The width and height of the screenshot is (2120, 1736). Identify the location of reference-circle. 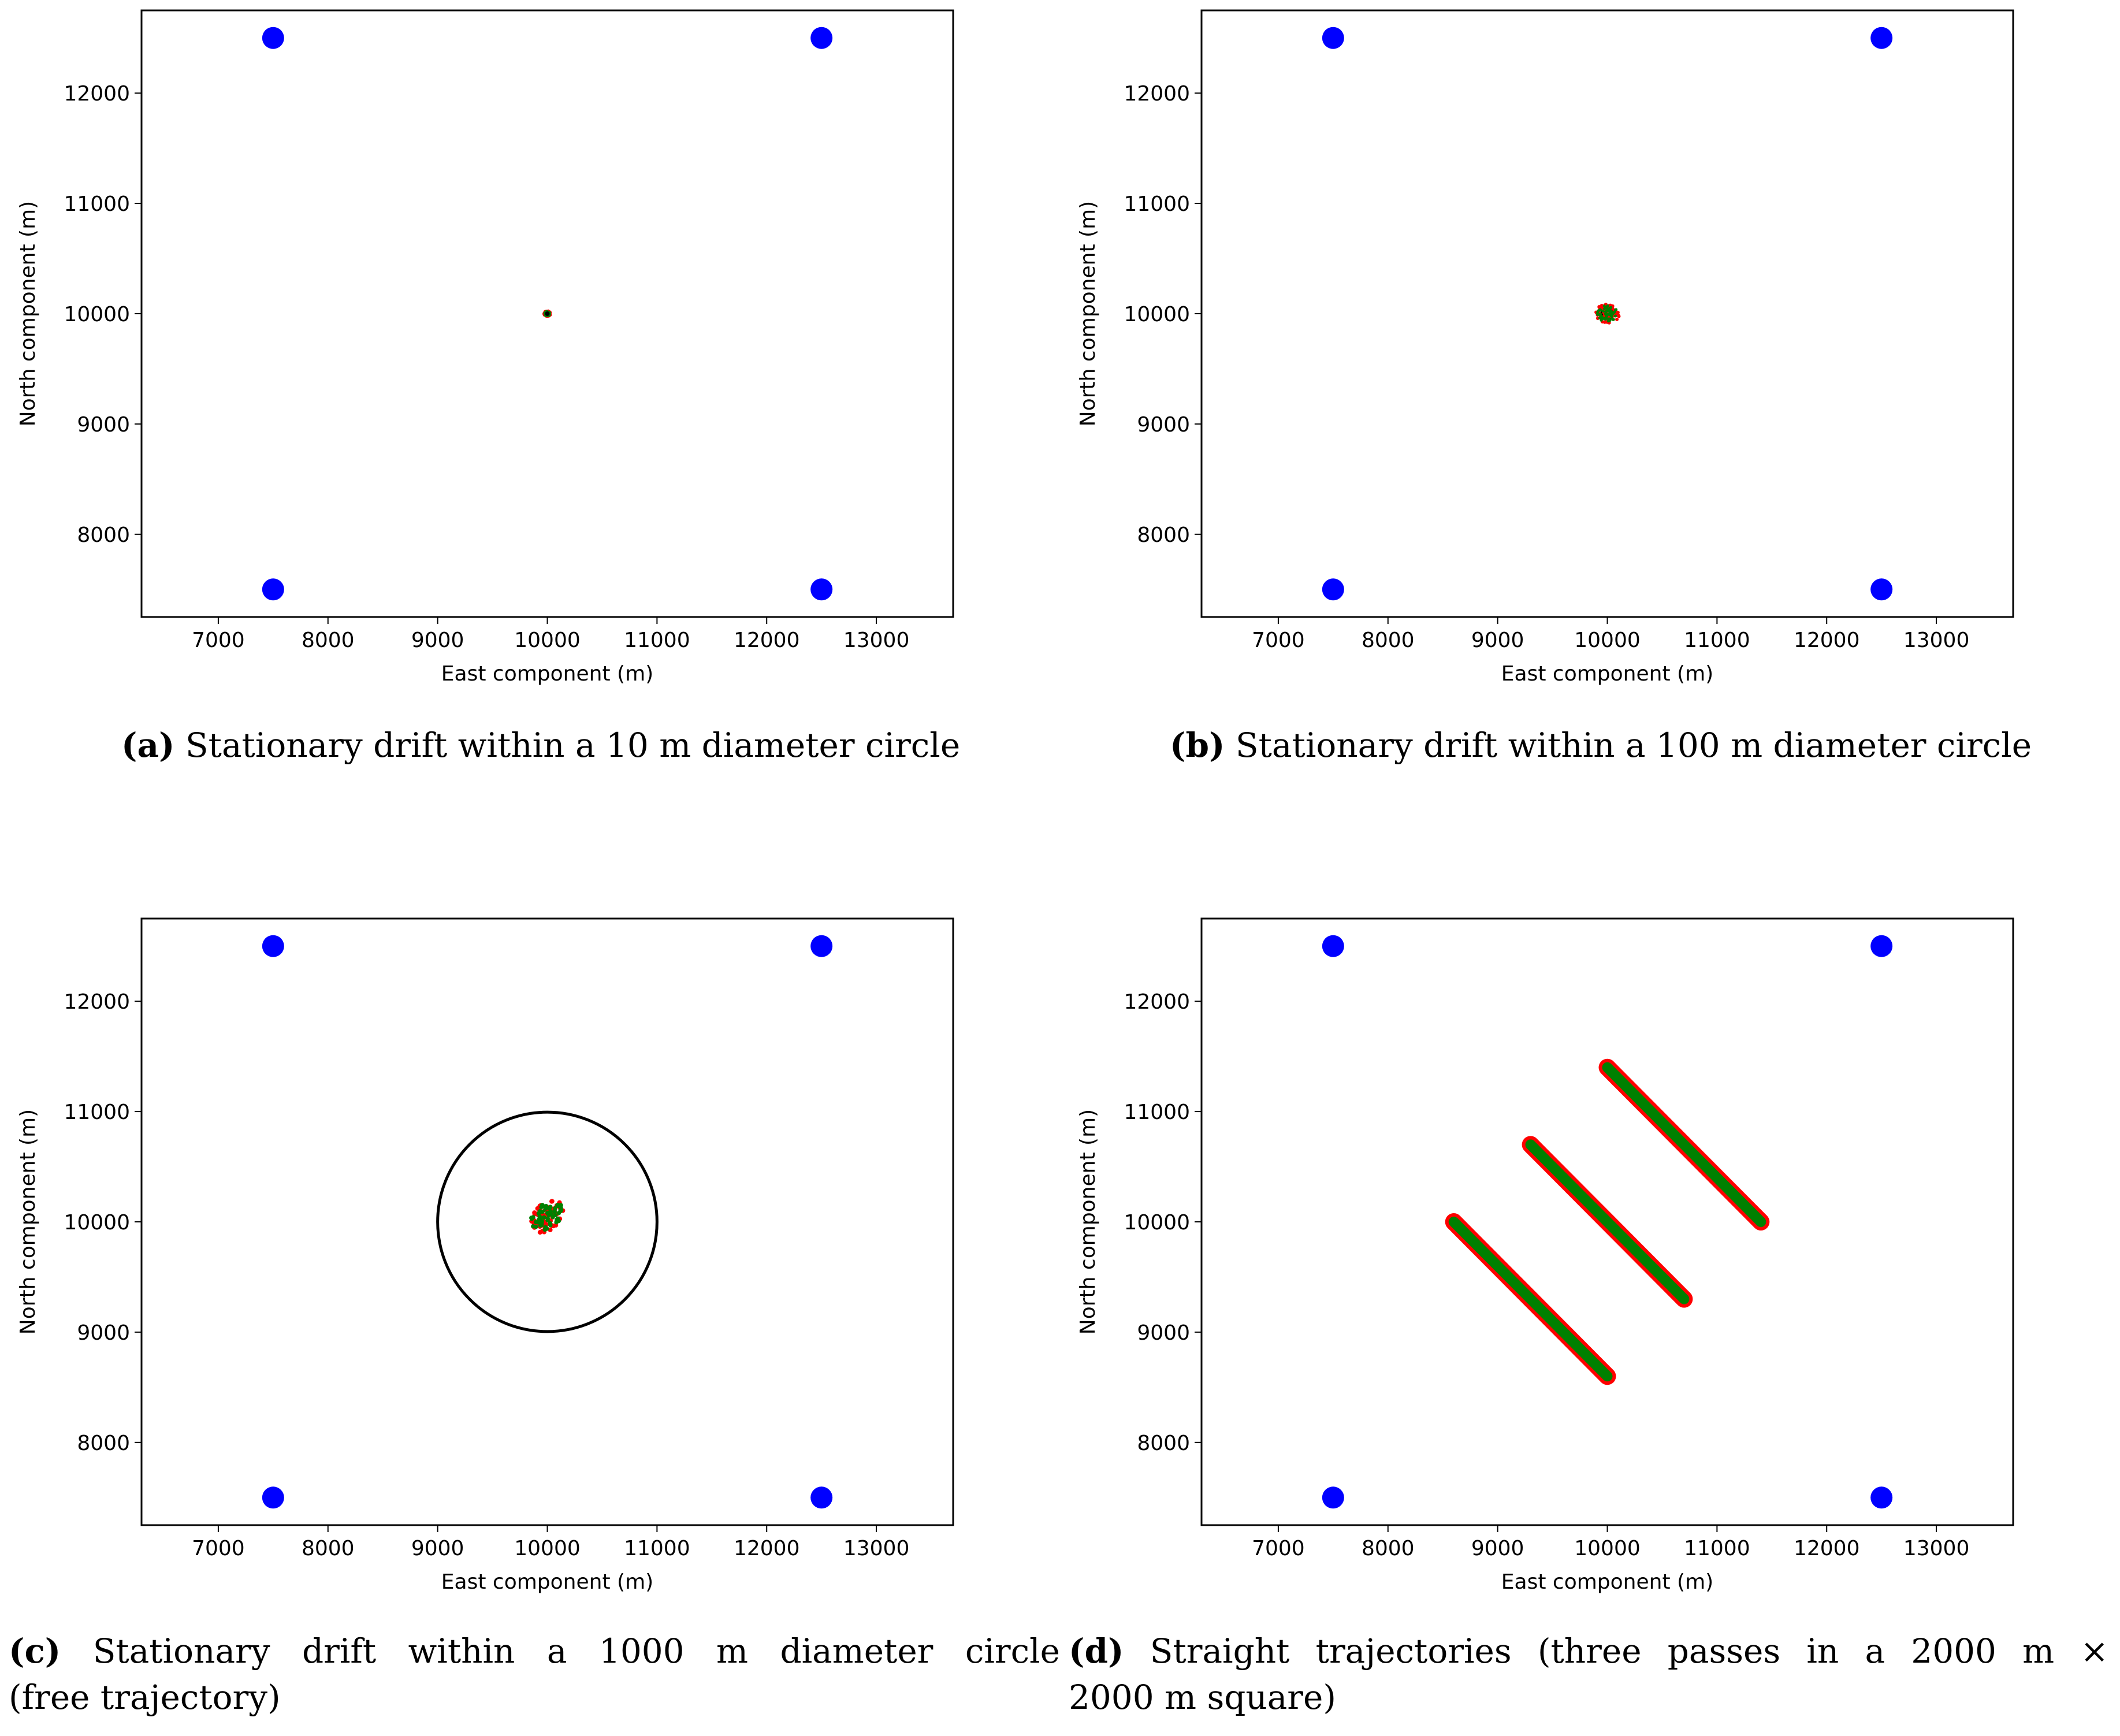
(547, 1221).